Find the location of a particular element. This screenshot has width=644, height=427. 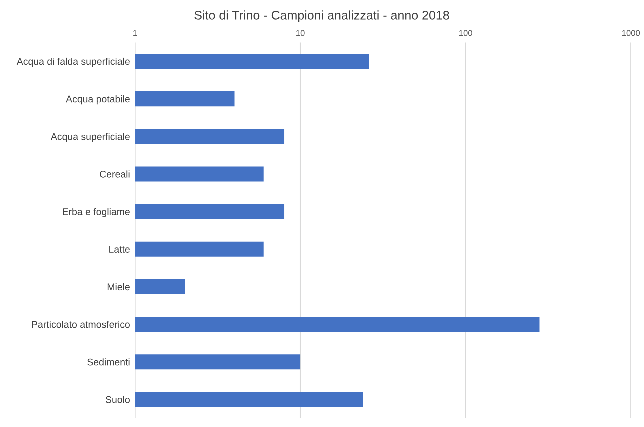

y-tick-label: Erba e fogliame is located at coordinates (96, 213).